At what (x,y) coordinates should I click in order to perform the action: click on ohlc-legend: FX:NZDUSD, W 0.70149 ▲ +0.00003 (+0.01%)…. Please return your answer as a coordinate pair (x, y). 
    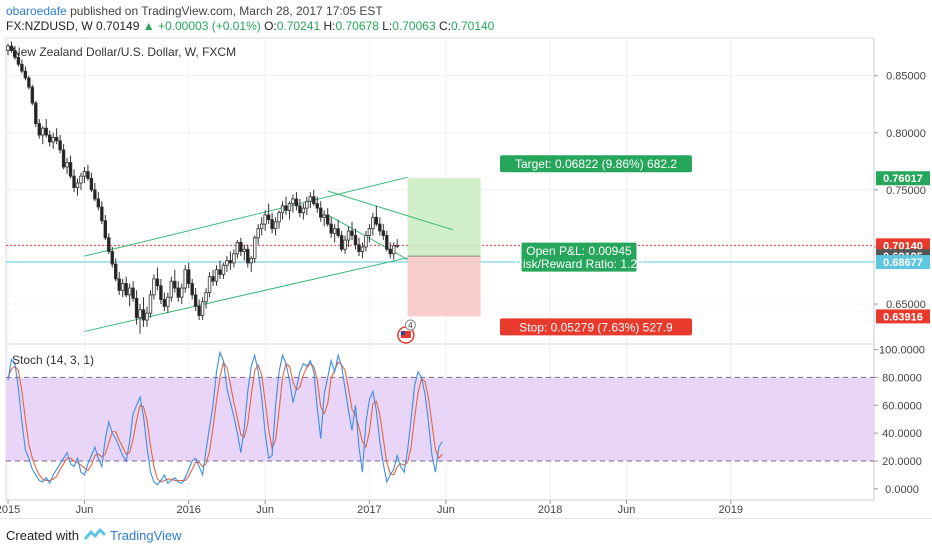
    Looking at the image, I should click on (250, 26).